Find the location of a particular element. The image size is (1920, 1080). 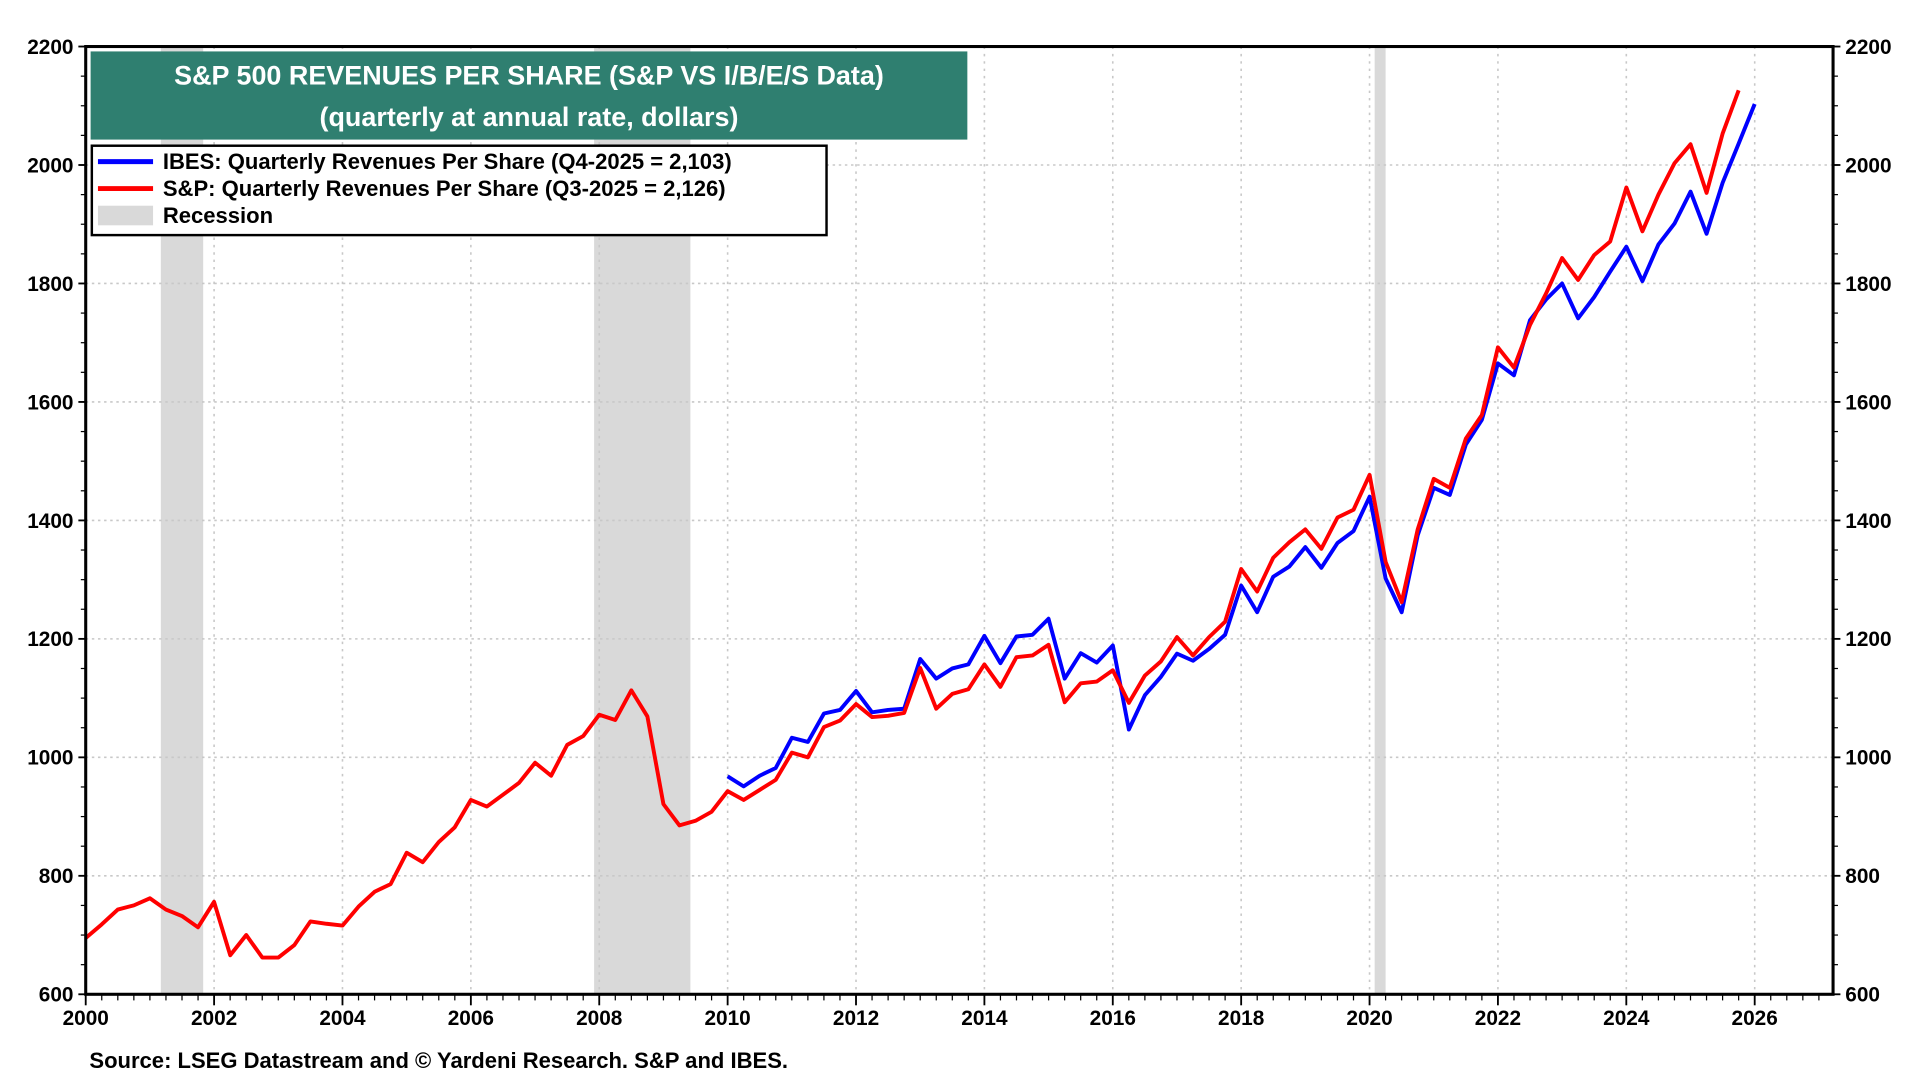

x-tick-label: 2020 is located at coordinates (1369, 1018).